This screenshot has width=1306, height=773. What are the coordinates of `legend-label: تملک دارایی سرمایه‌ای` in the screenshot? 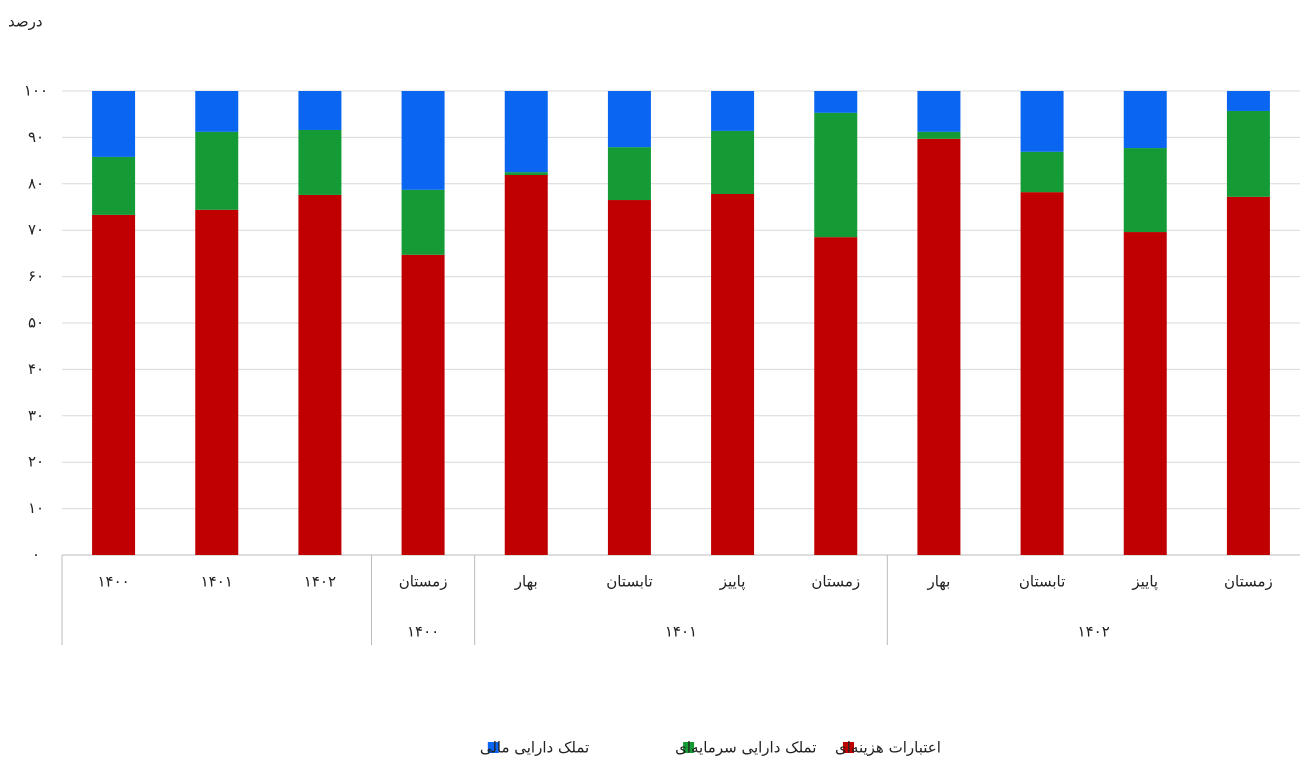 It's located at (745, 748).